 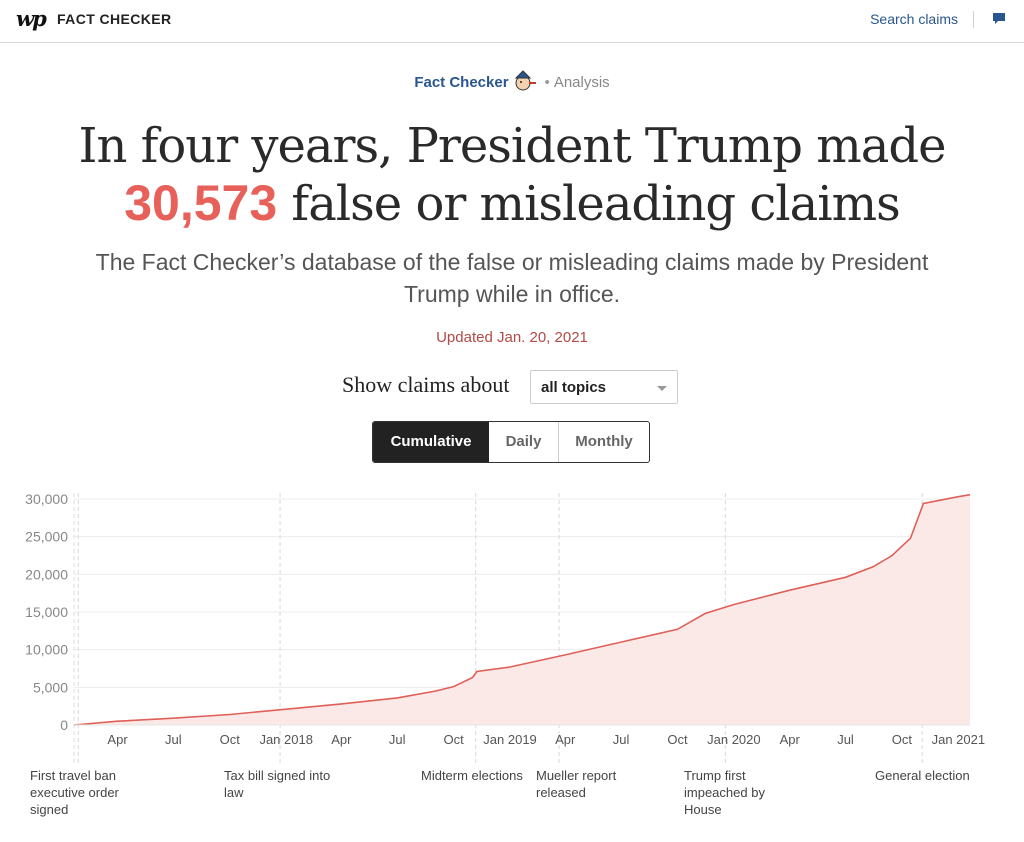 I want to click on filter-label: Show claims about, so click(x=426, y=384).